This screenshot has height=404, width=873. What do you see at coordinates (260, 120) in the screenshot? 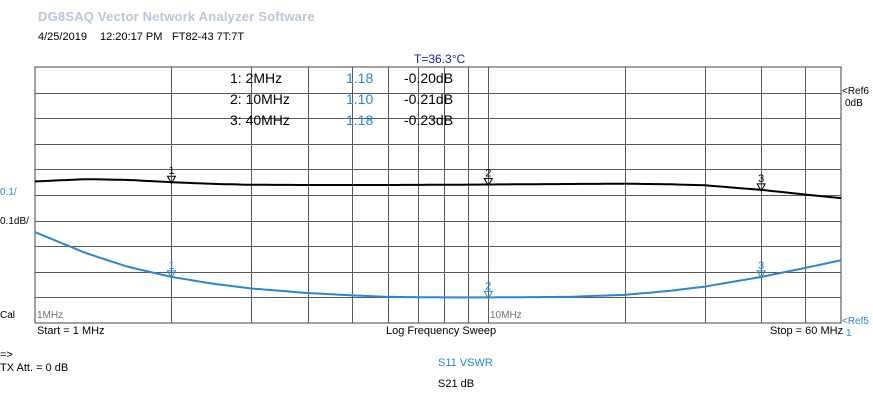
I see `marker-3-name: 3: 40MHz` at bounding box center [260, 120].